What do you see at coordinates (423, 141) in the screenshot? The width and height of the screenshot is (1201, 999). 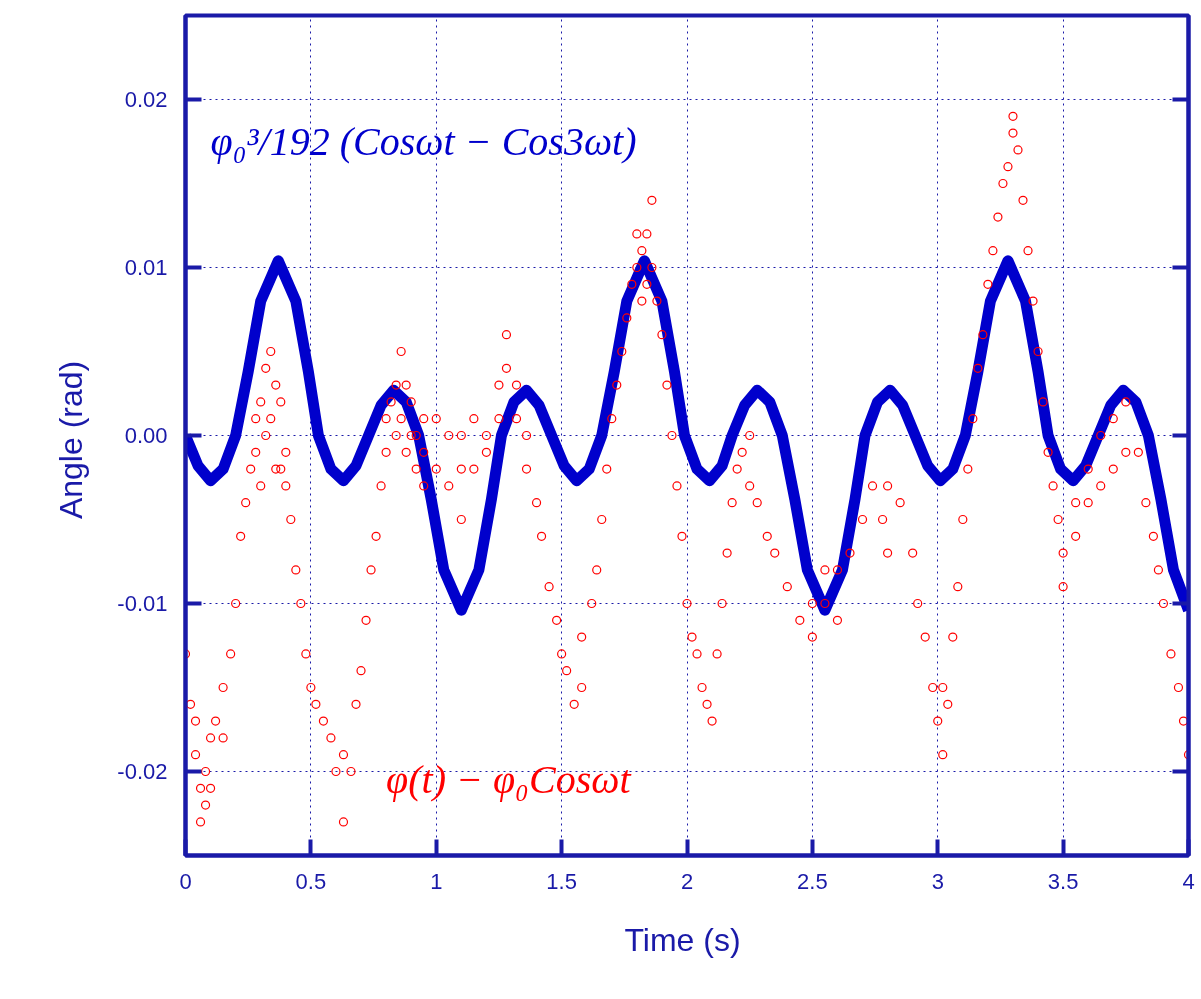 I see `text: φ₀³/192 (Cosωt − Cos3ωt)` at bounding box center [423, 141].